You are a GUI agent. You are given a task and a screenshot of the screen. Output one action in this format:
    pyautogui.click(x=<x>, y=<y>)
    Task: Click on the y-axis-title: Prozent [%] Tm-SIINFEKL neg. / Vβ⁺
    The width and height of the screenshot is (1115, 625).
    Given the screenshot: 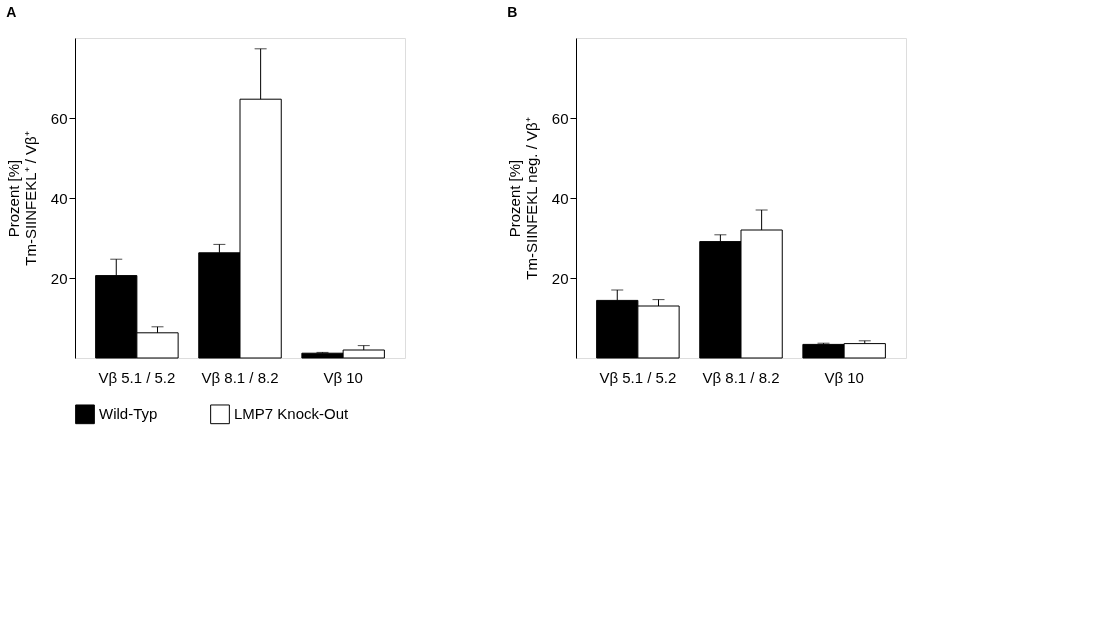 What is the action you would take?
    pyautogui.click(x=522, y=198)
    